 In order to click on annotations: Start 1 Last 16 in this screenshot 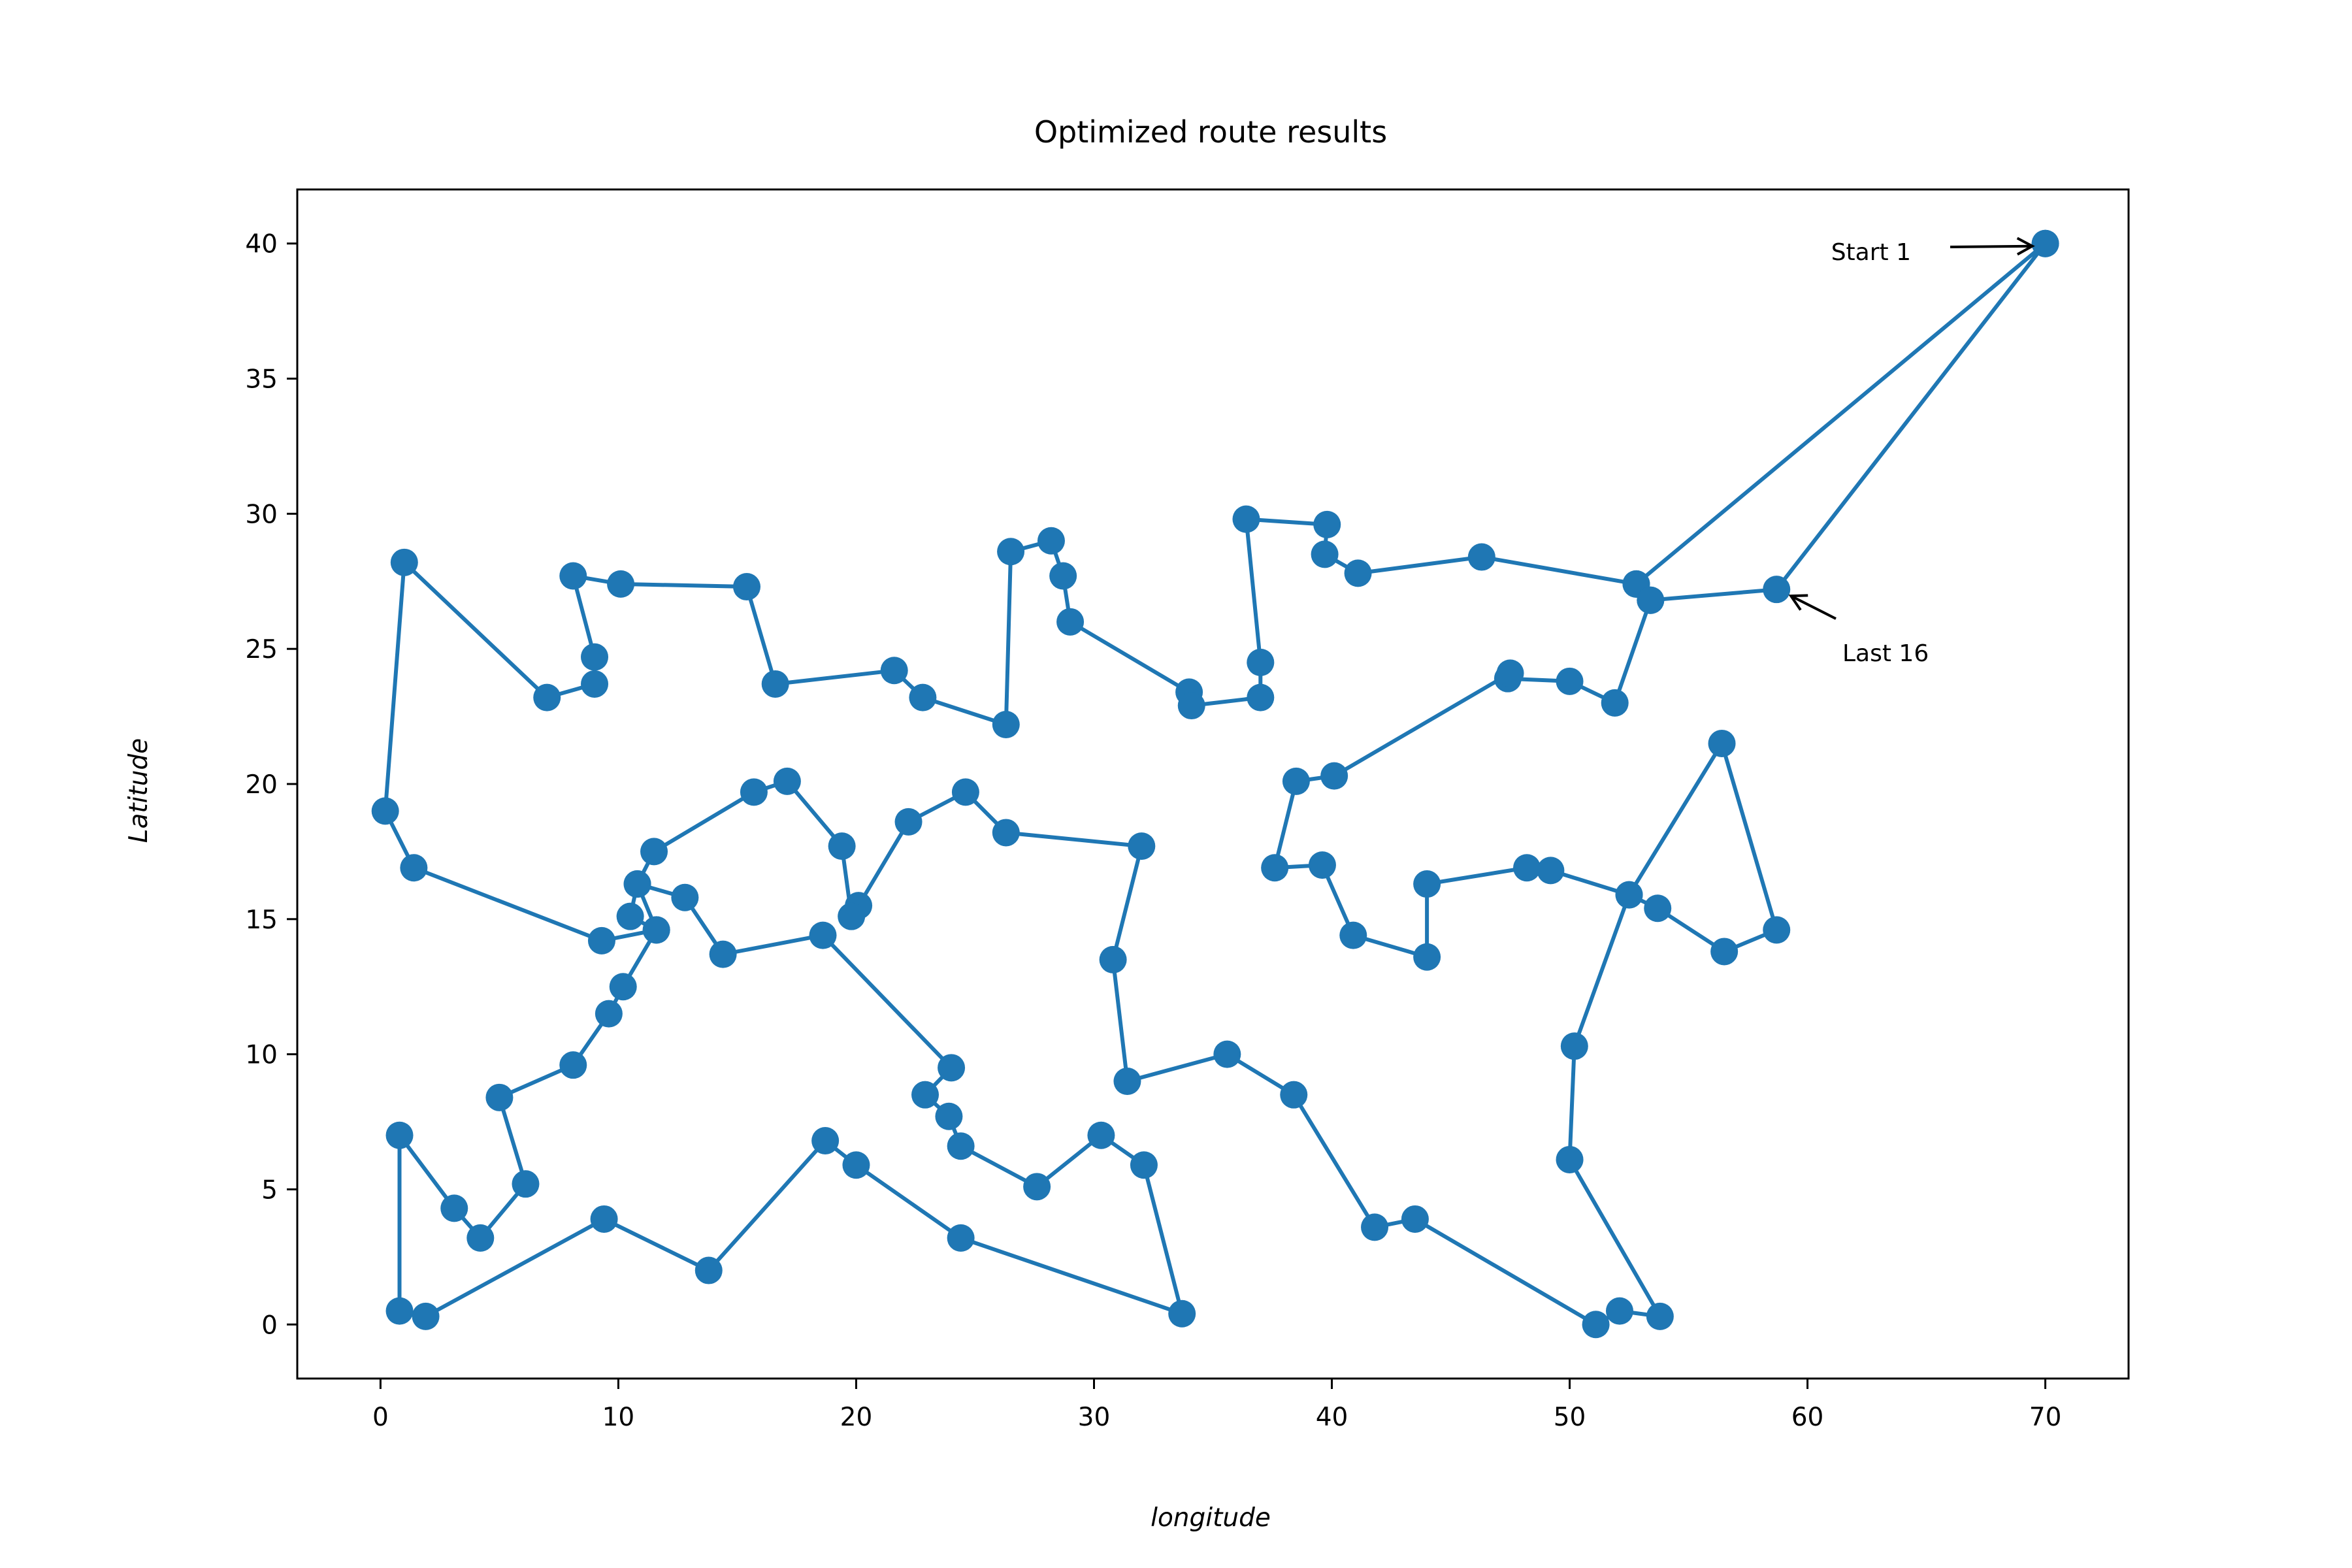, I will do `click(1911, 452)`.